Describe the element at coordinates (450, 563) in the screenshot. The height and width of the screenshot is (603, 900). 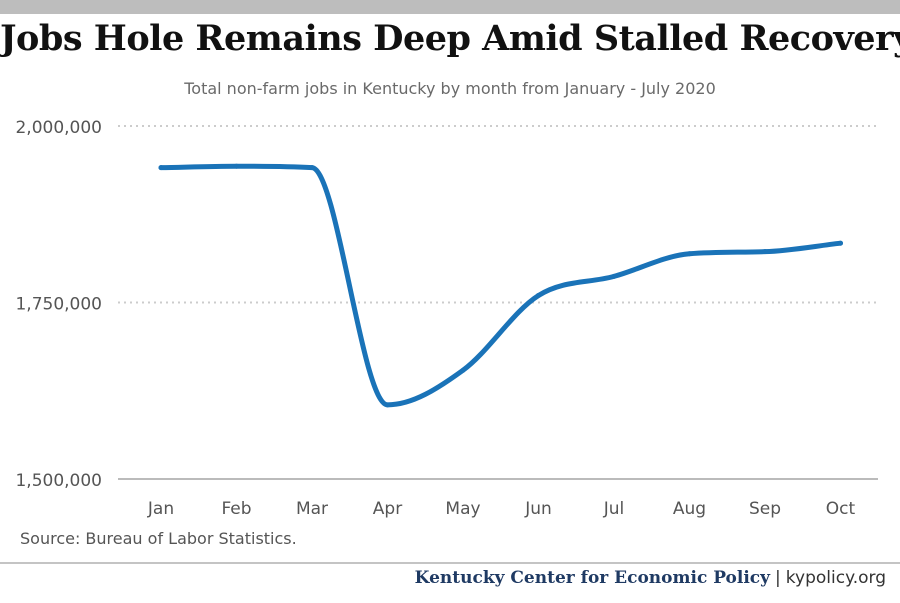
I see `footer-divider` at that location.